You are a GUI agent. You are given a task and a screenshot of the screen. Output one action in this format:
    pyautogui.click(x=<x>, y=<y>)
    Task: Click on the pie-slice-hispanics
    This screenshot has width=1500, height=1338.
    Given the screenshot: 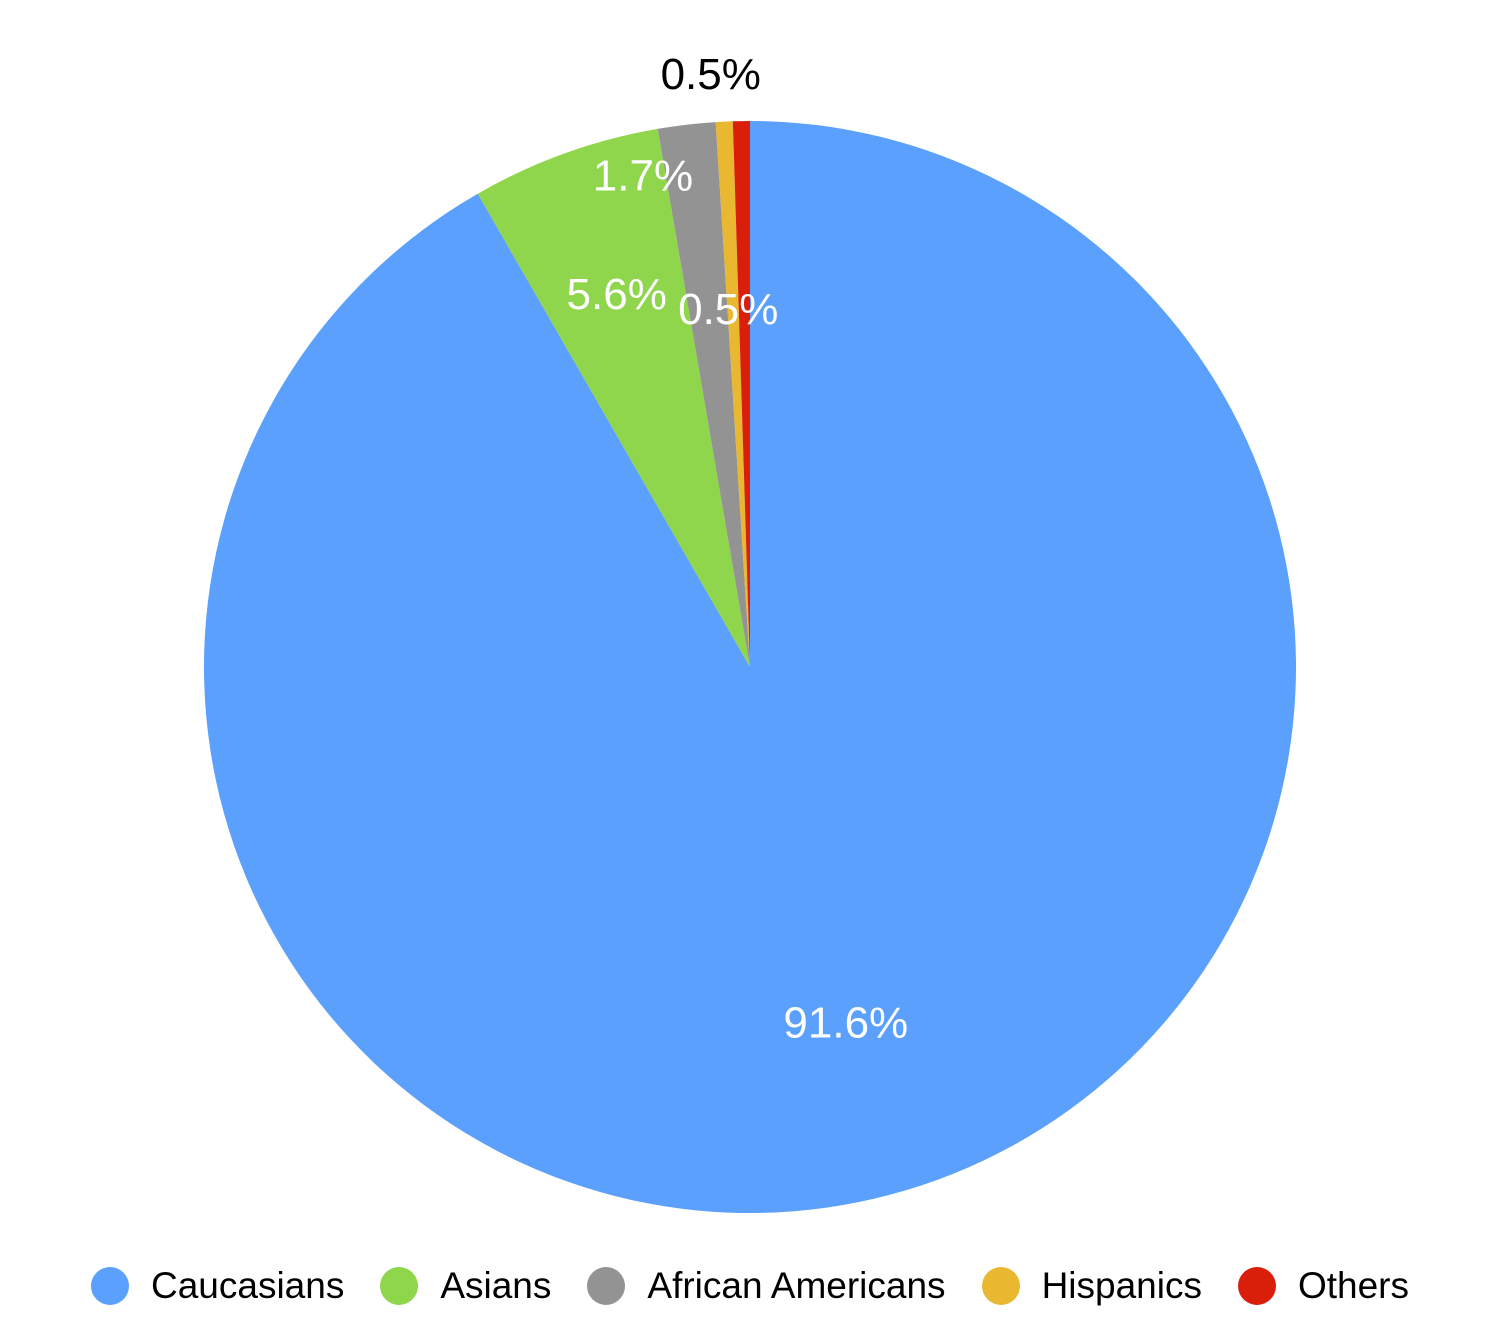 What is the action you would take?
    pyautogui.click(x=732, y=394)
    